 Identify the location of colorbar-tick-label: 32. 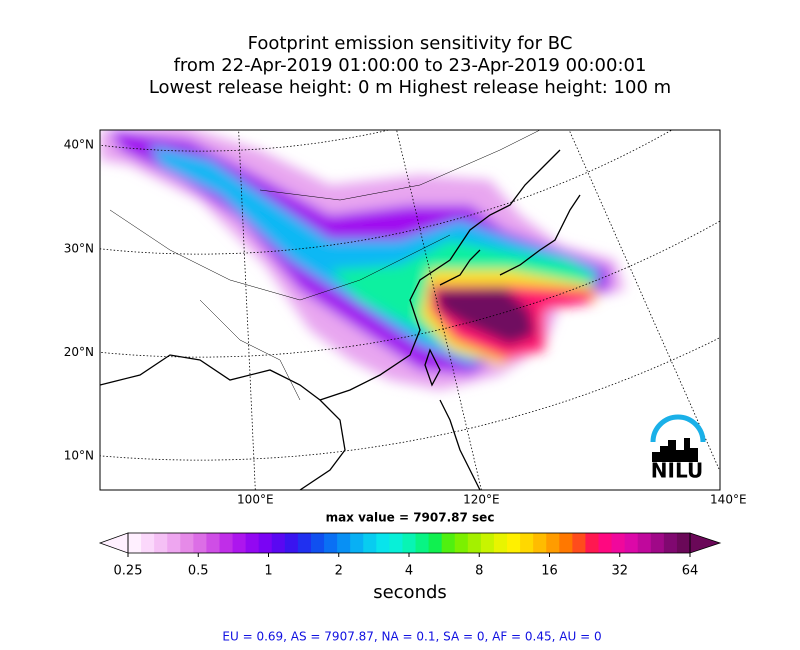
(619, 571).